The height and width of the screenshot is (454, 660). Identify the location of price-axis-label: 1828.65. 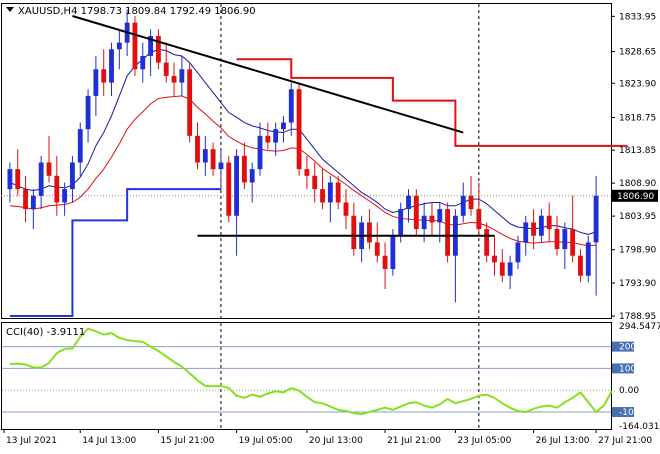
(637, 53).